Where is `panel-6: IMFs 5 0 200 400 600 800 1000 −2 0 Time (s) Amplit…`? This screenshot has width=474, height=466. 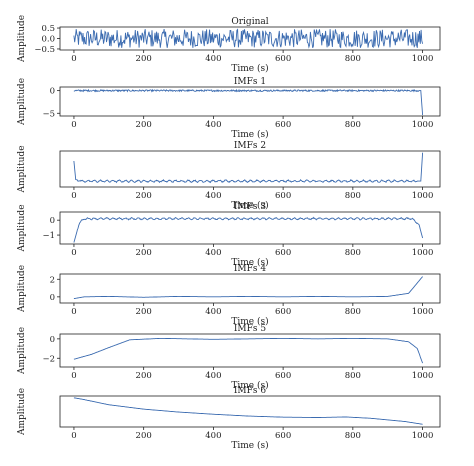
panel-6: IMFs 5 0 200 400 600 800 1000 −2 0 Time (s) Amplit… is located at coordinates (229, 357).